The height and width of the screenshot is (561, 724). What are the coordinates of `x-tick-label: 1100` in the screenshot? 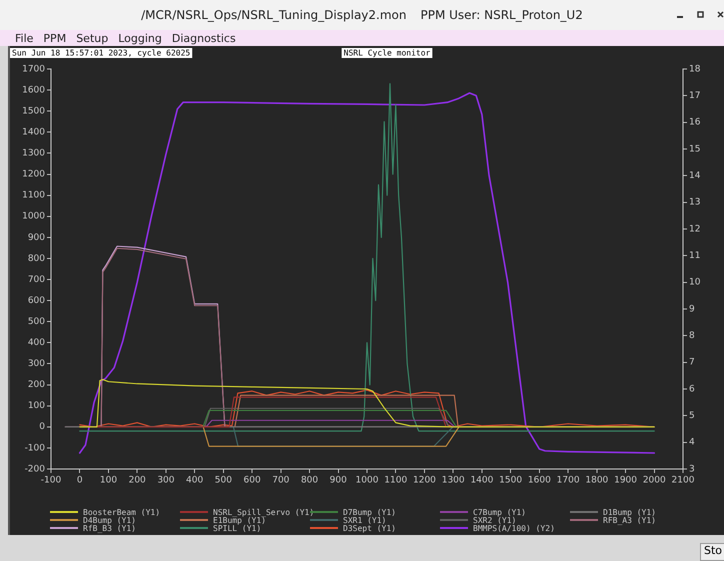 It's located at (396, 481).